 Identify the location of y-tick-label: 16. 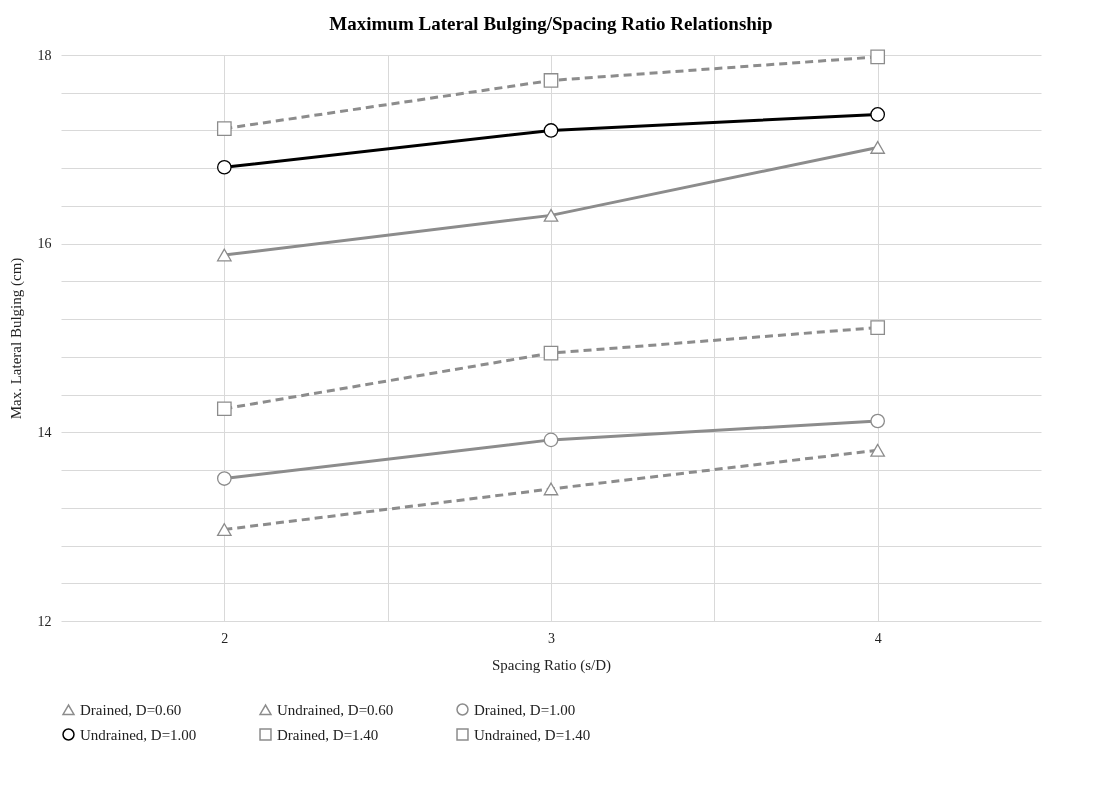
(44, 244).